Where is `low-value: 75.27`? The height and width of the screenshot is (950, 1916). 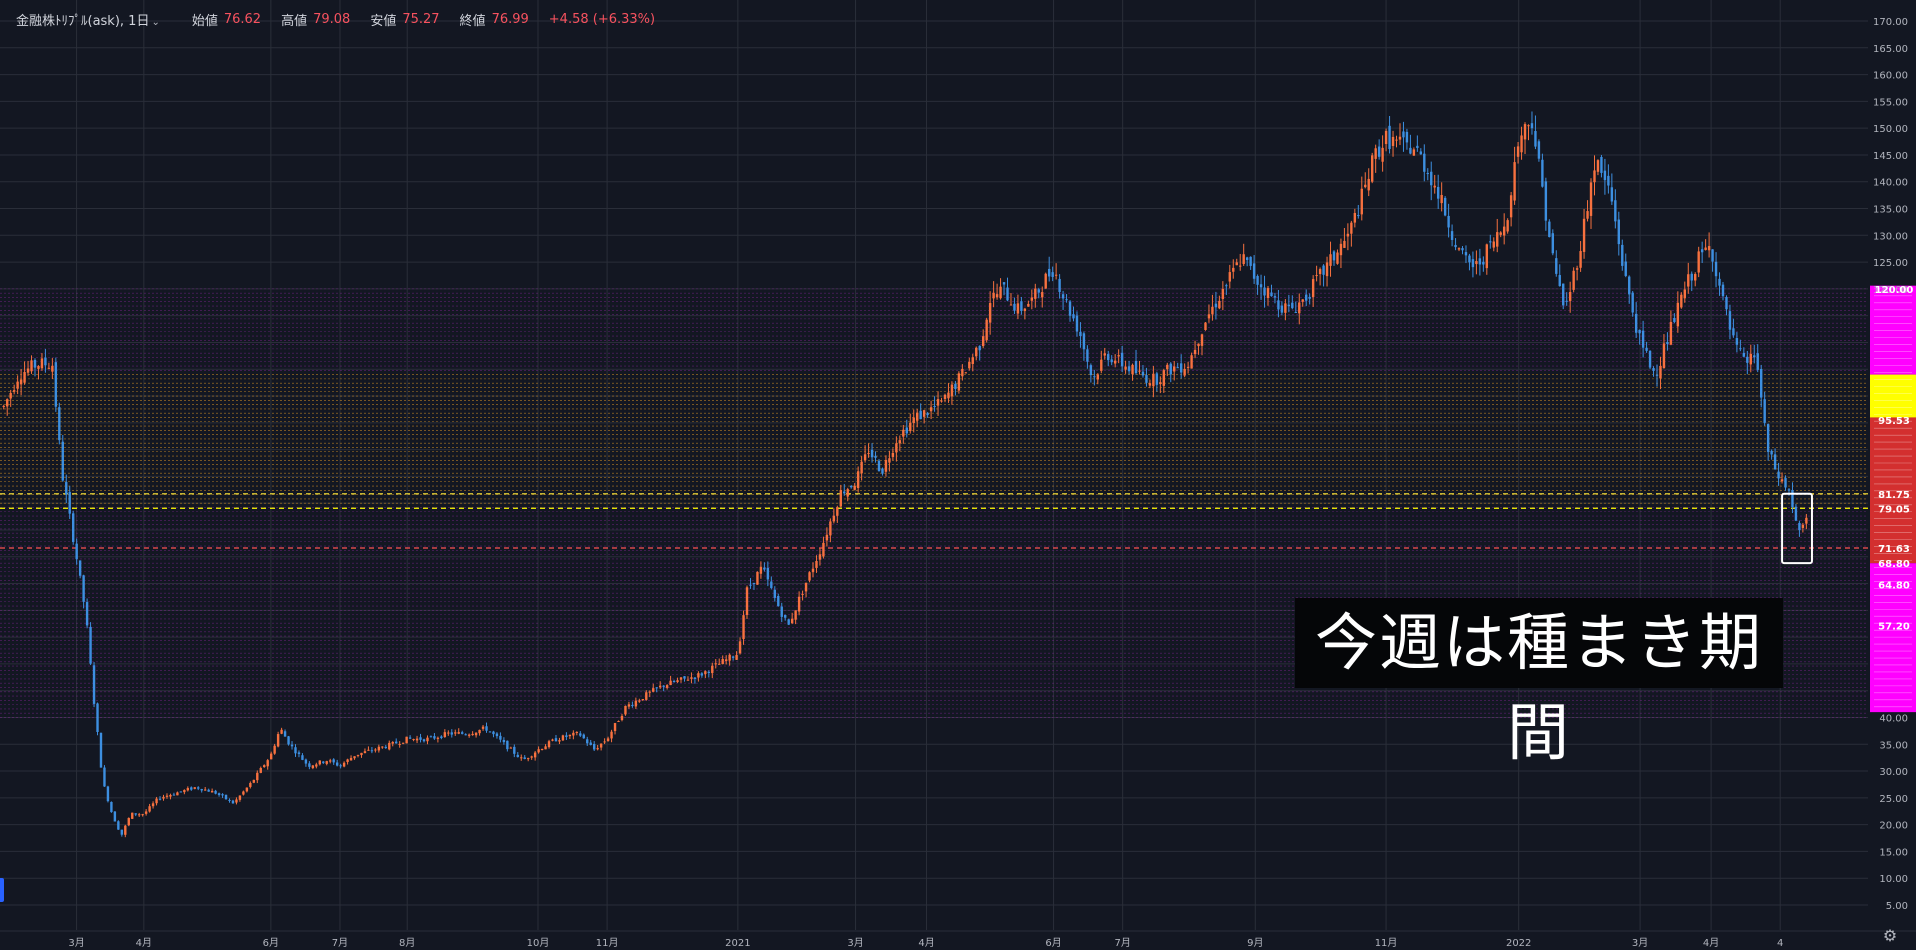
low-value: 75.27 is located at coordinates (421, 19).